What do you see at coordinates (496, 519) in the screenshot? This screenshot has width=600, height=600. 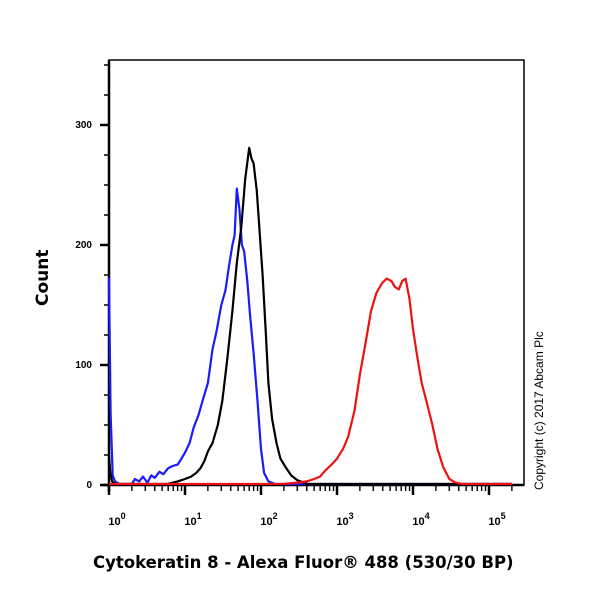 I see `x-tick-label: 10⁵` at bounding box center [496, 519].